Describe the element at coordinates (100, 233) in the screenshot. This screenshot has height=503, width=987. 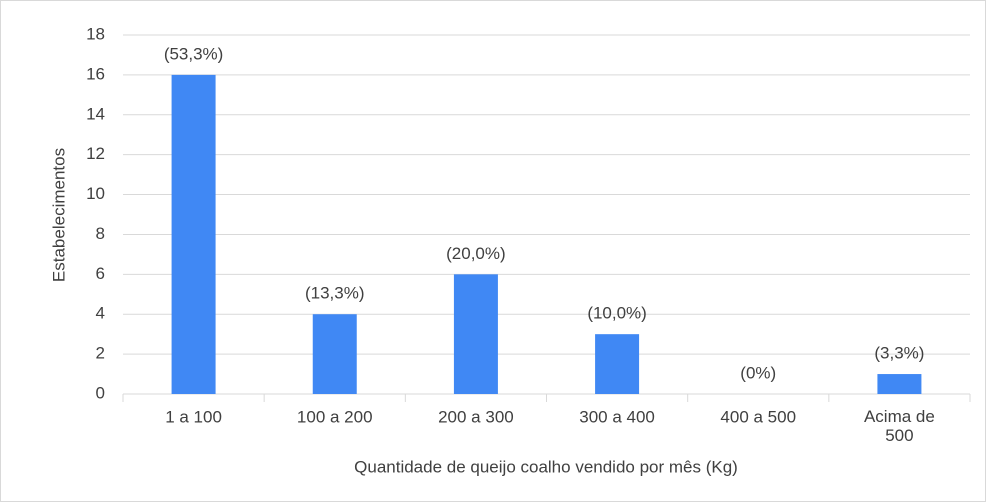
I see `y-tick-label: 8` at that location.